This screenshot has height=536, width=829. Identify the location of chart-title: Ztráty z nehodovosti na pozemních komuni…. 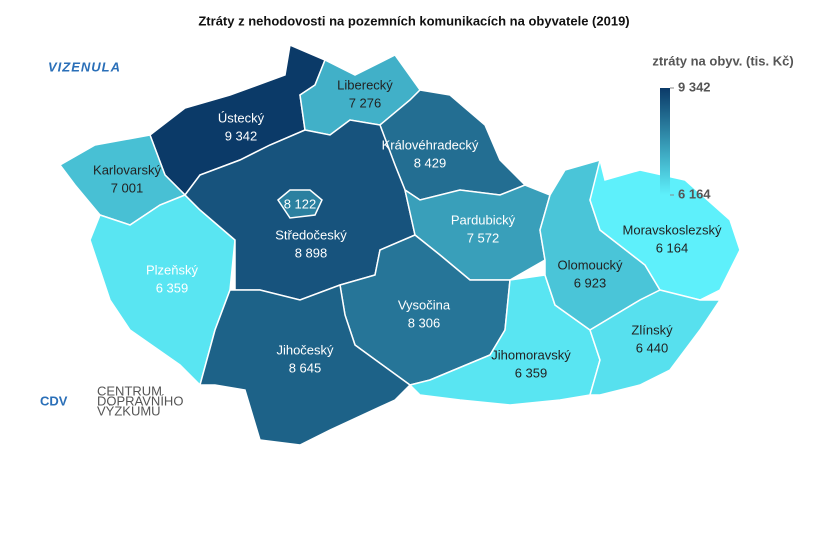
(413, 20).